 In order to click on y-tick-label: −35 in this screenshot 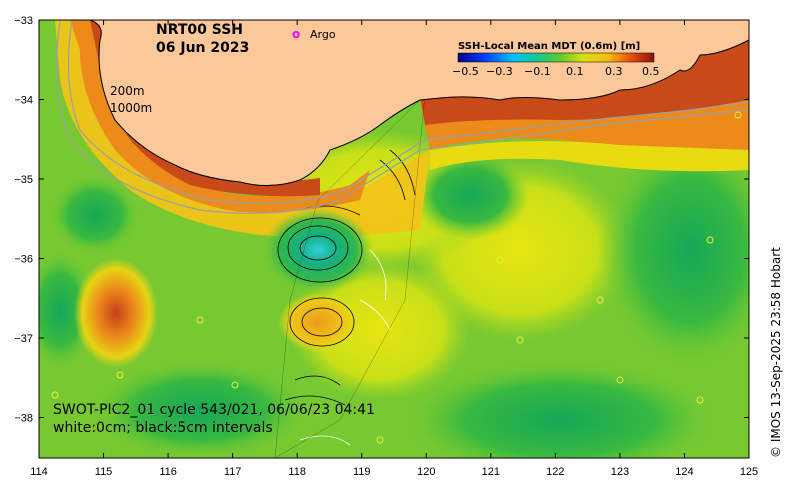, I will do `click(23, 180)`.